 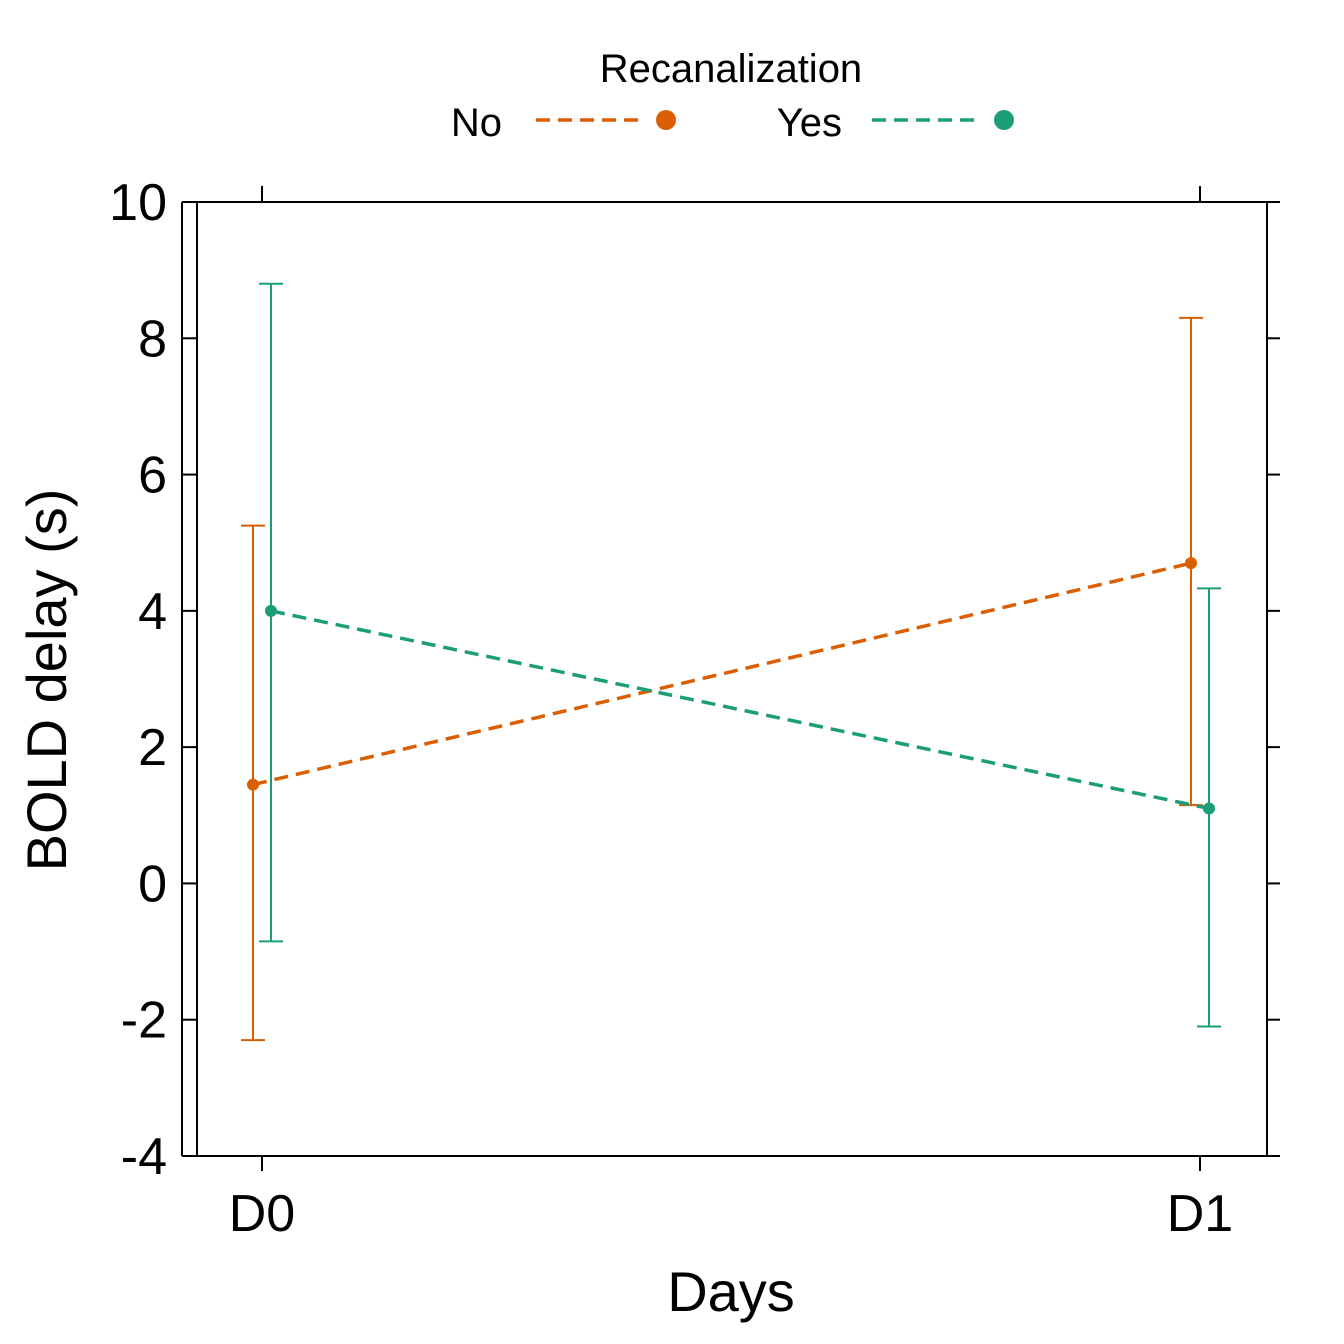 What do you see at coordinates (144, 1157) in the screenshot?
I see `y-tick-label: -4` at bounding box center [144, 1157].